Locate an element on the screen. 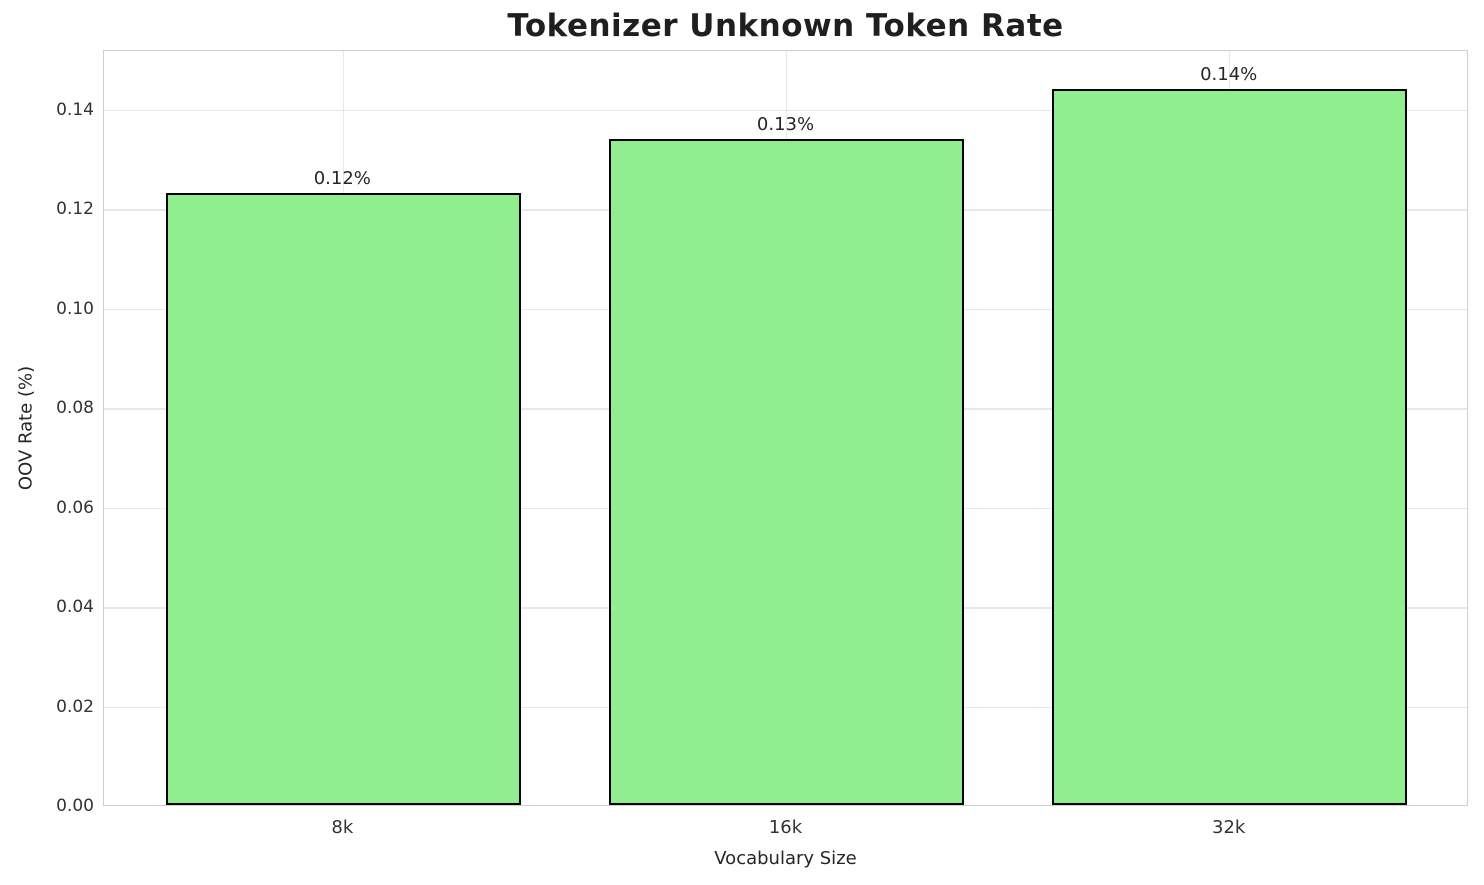  y-tick-label: 0.14 is located at coordinates (75, 109).